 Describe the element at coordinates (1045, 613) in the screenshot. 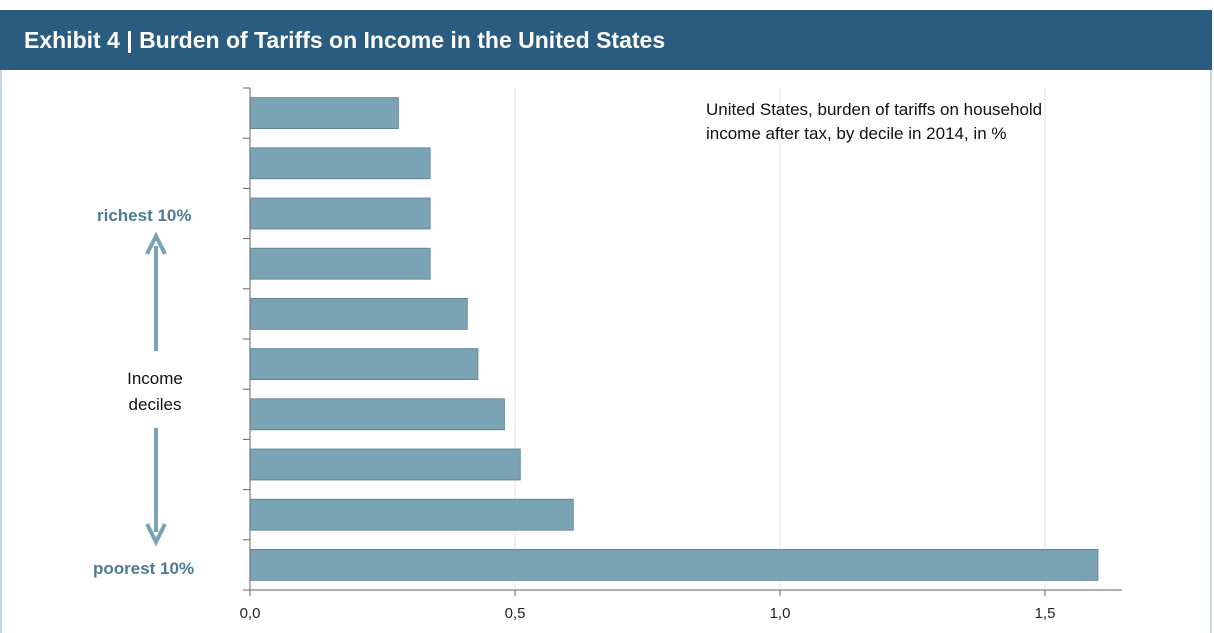

I see `x-tick-label-3: 1,5` at that location.